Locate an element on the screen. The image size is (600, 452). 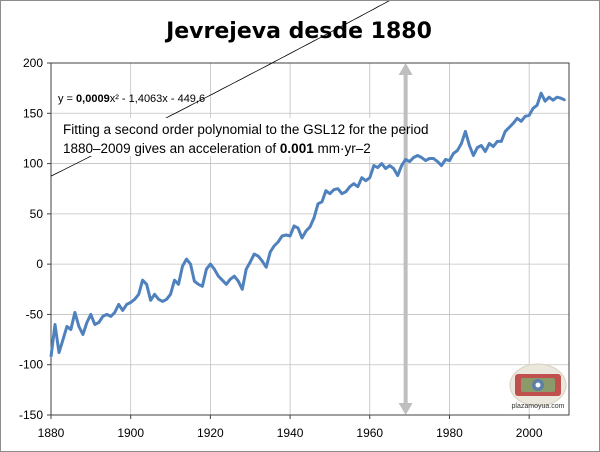
x-tick-label: 1920 is located at coordinates (210, 433).